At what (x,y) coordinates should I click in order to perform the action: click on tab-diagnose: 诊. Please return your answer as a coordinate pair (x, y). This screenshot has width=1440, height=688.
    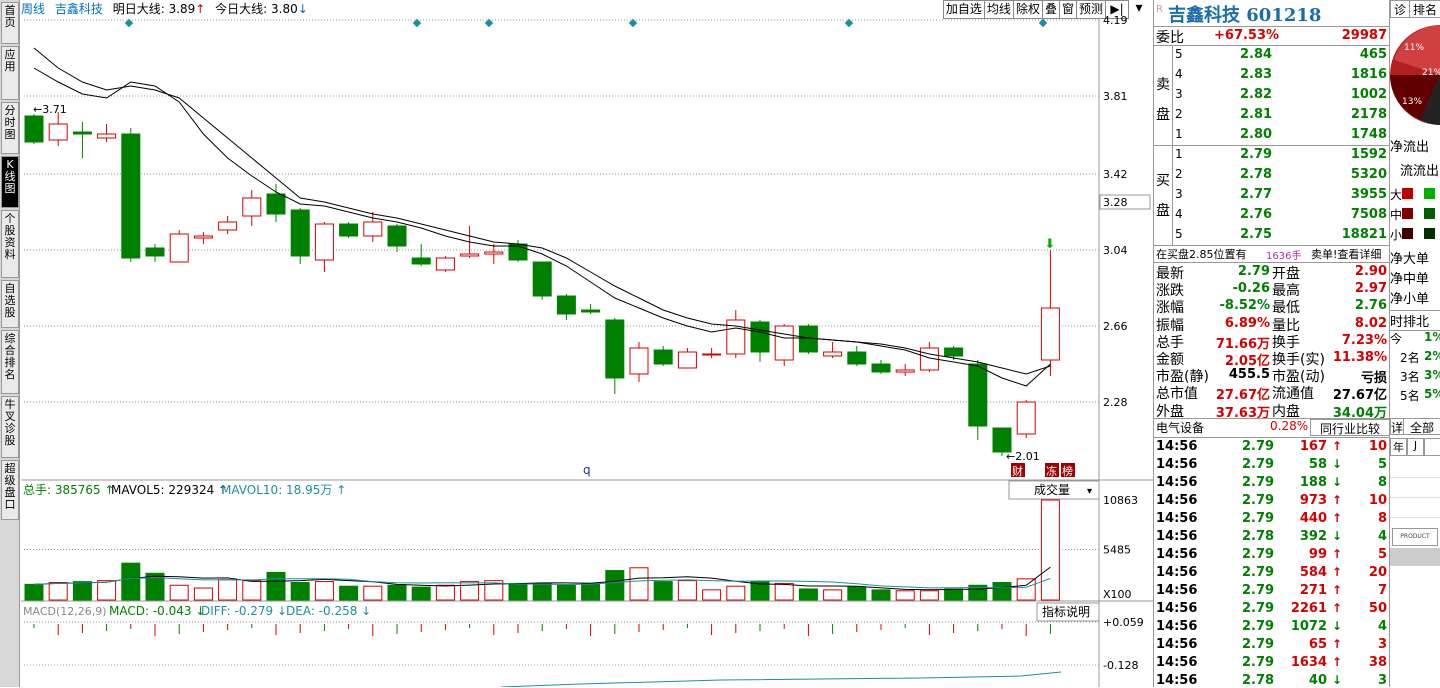
    Looking at the image, I should click on (1400, 9).